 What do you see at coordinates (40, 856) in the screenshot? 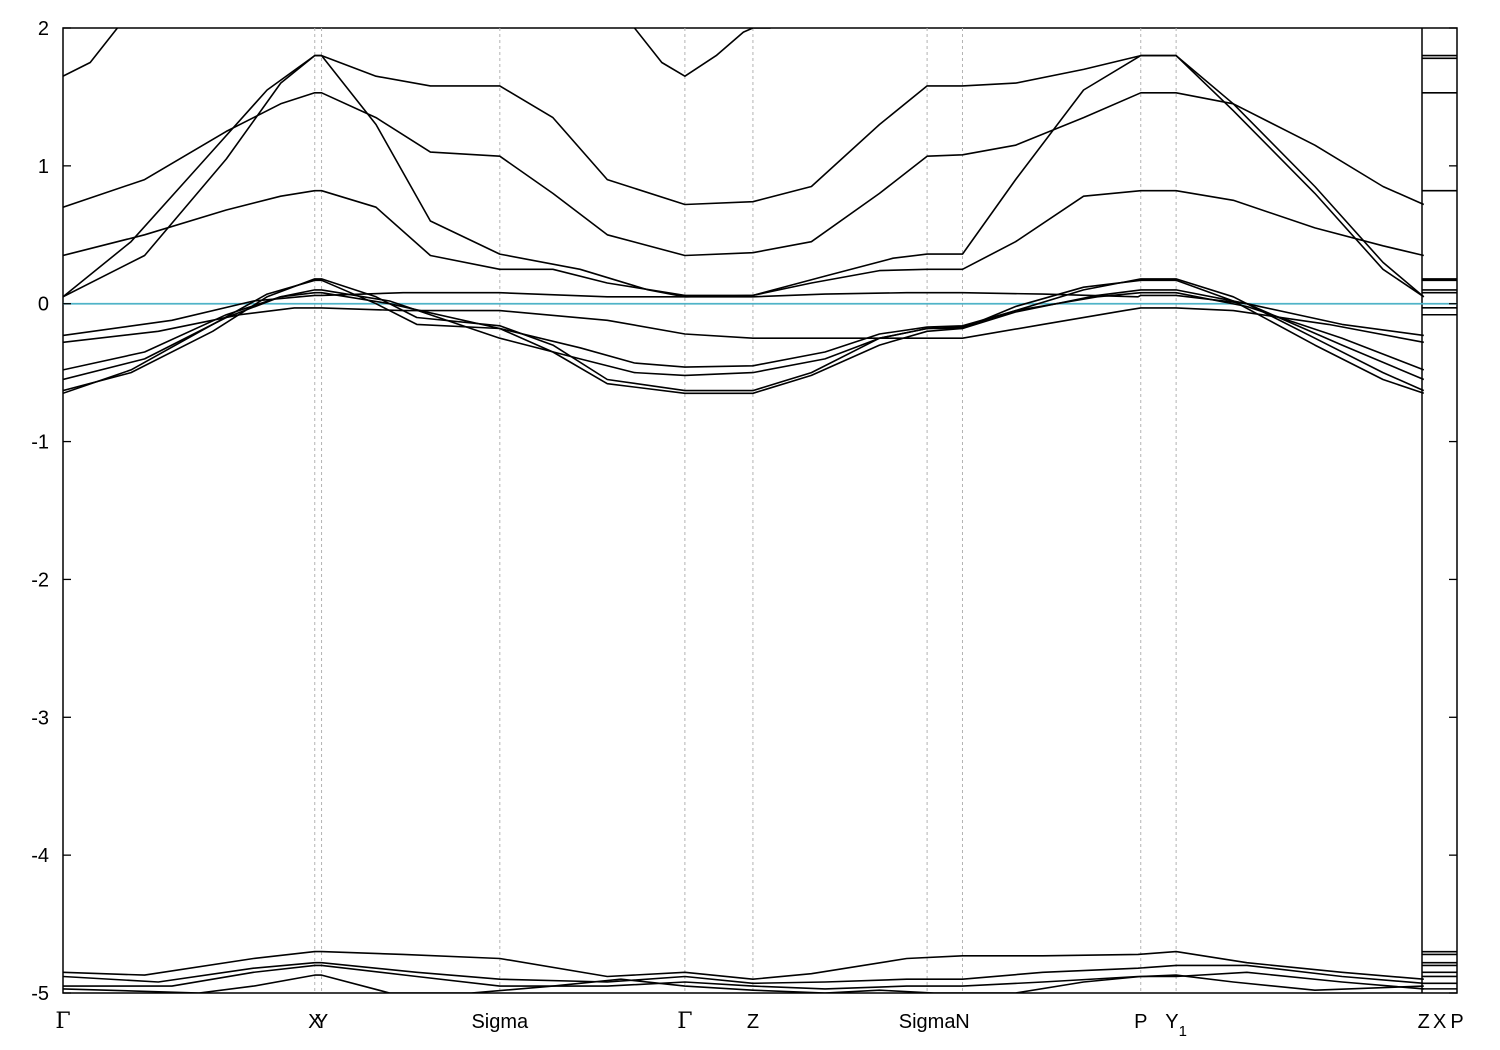
I see `y-tick-label: -4` at bounding box center [40, 856].